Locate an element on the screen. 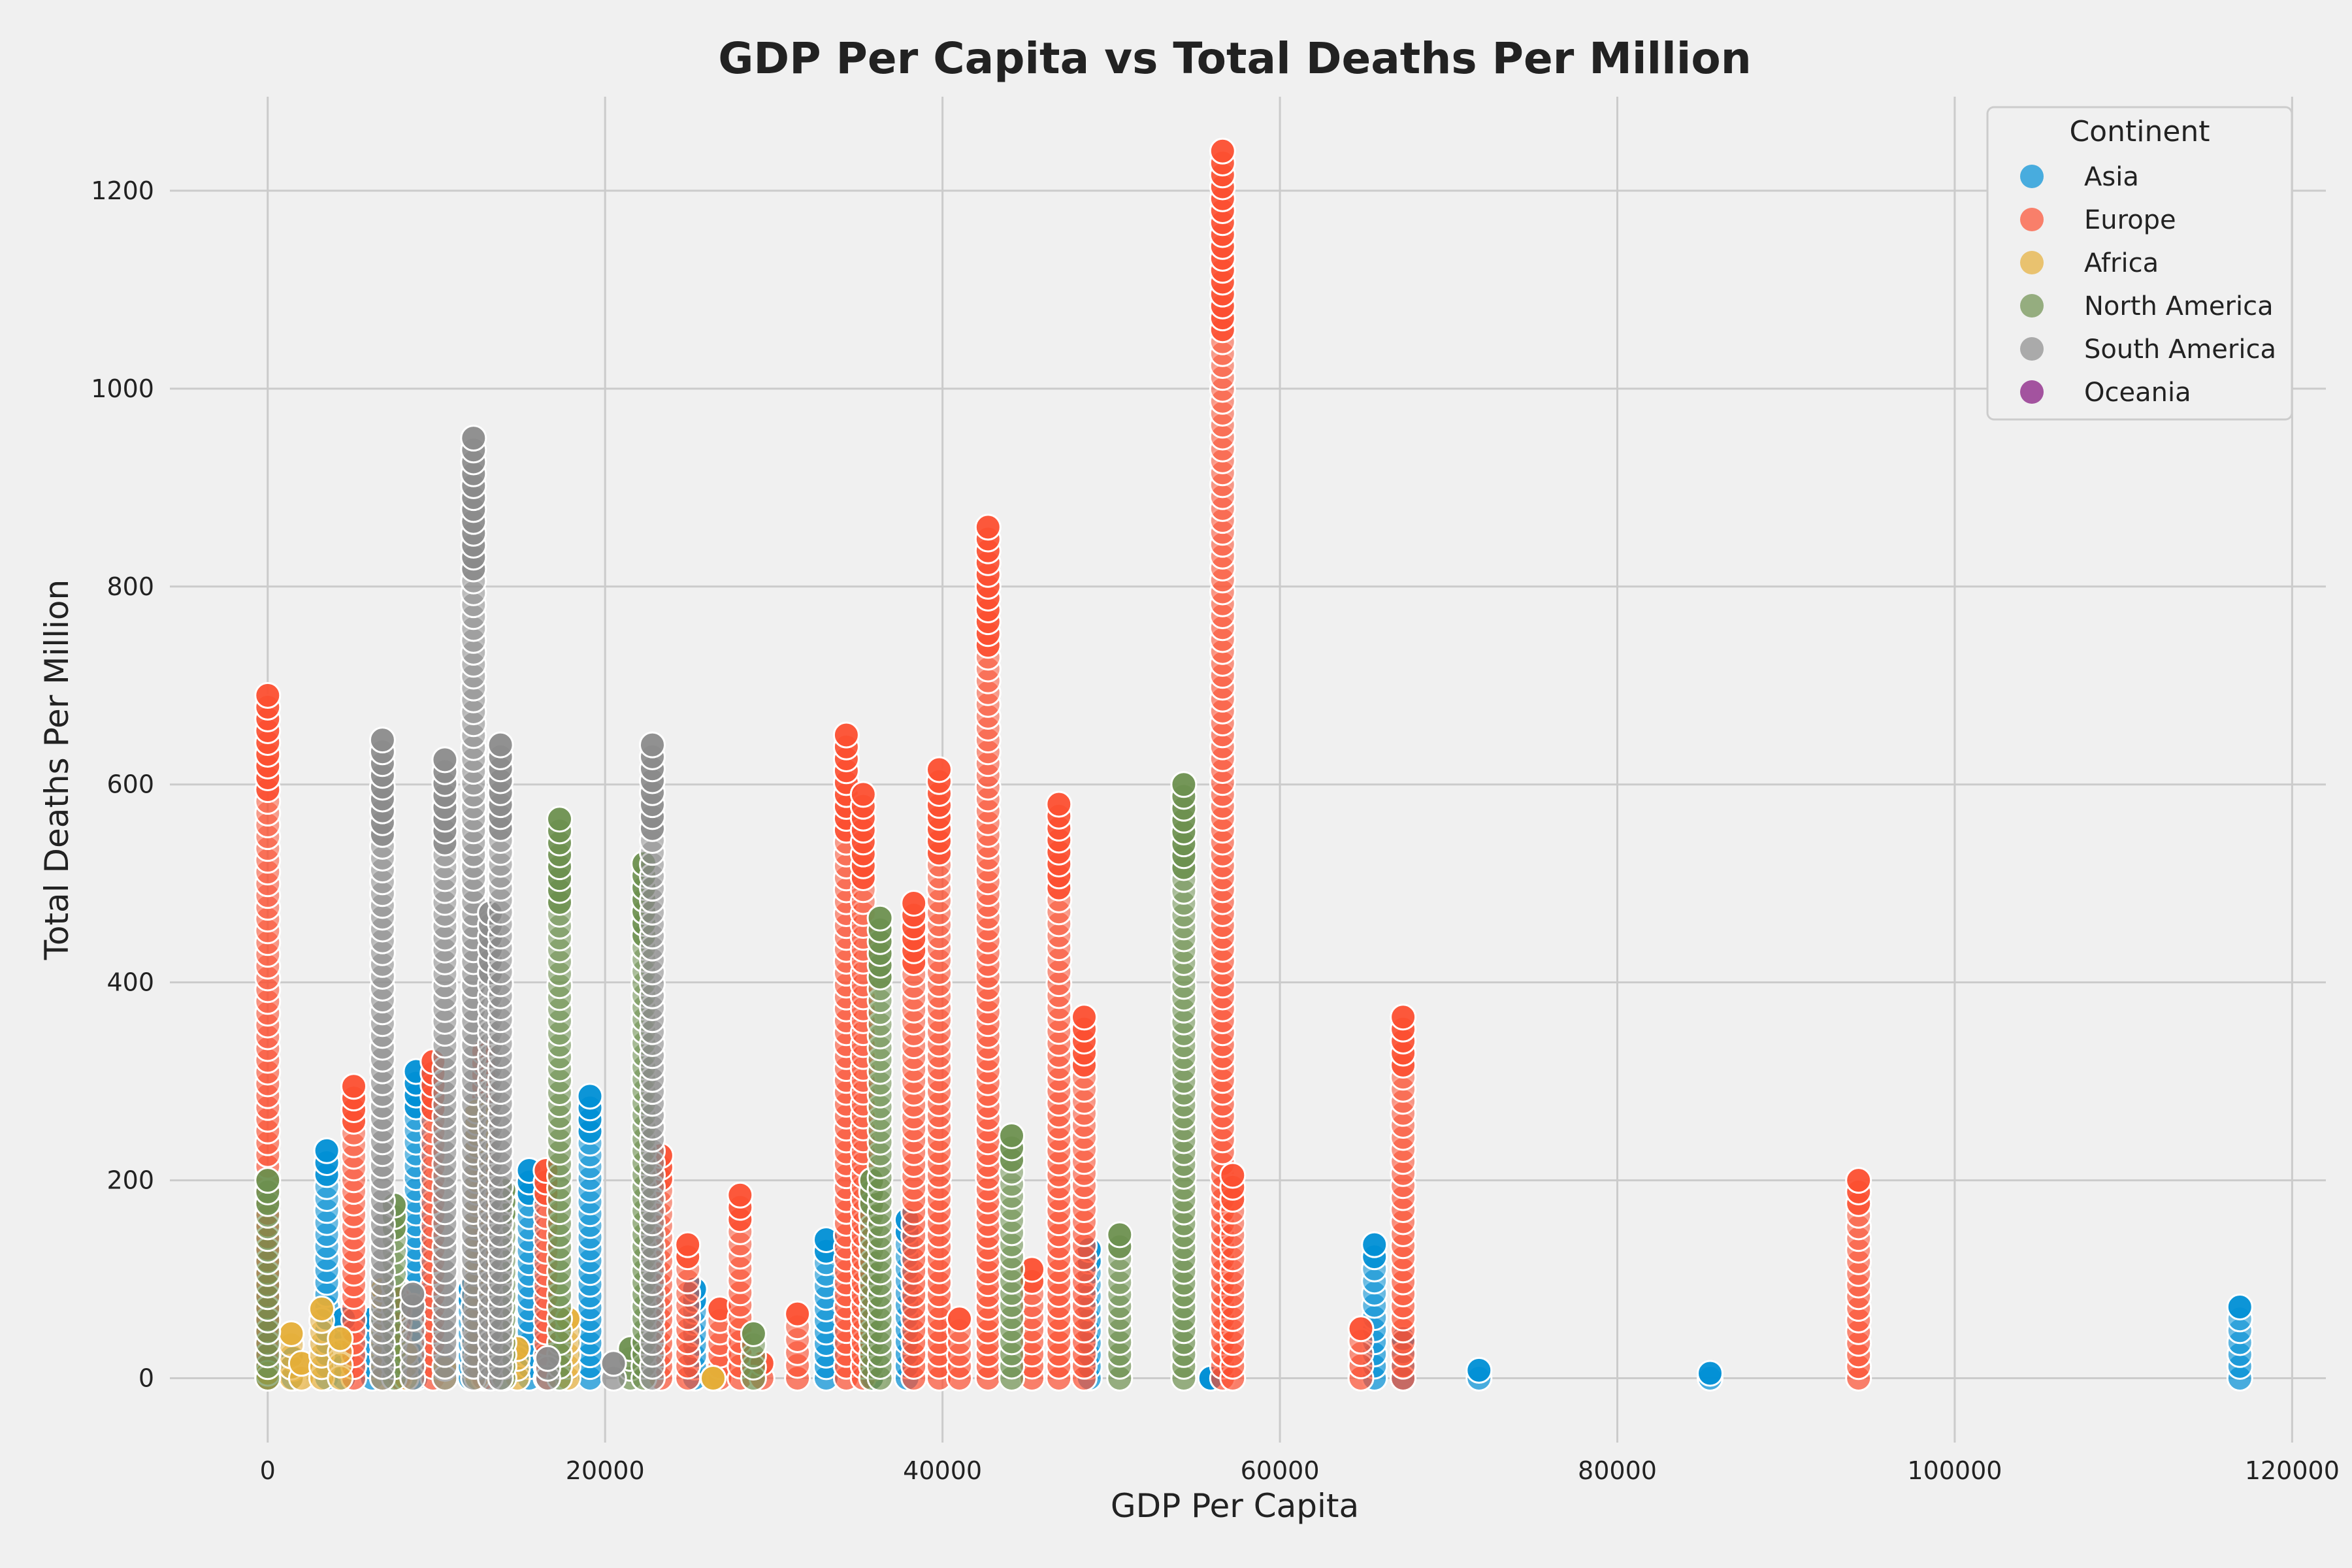 Image resolution: width=2352 pixels, height=1568 pixels. y-tick-label: 800 is located at coordinates (130, 586).